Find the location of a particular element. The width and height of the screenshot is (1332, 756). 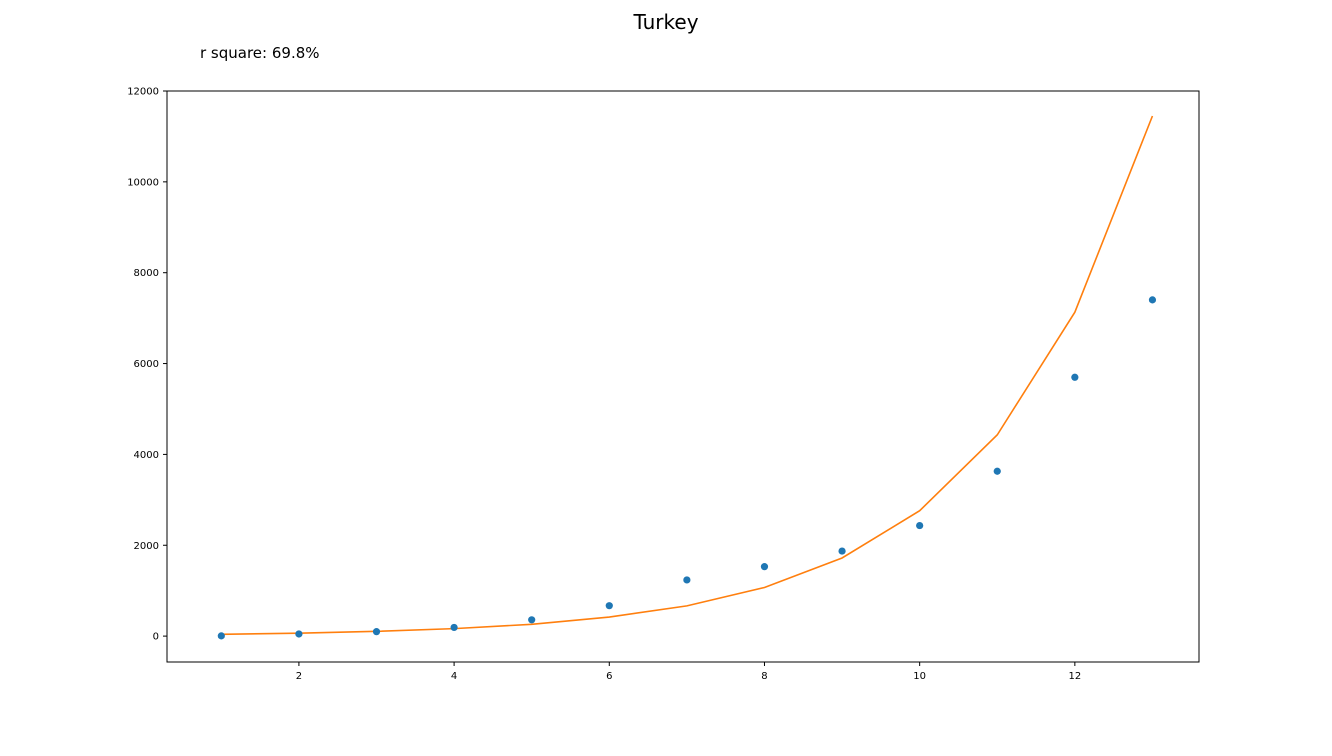

x-tick-label: 4 is located at coordinates (454, 676).